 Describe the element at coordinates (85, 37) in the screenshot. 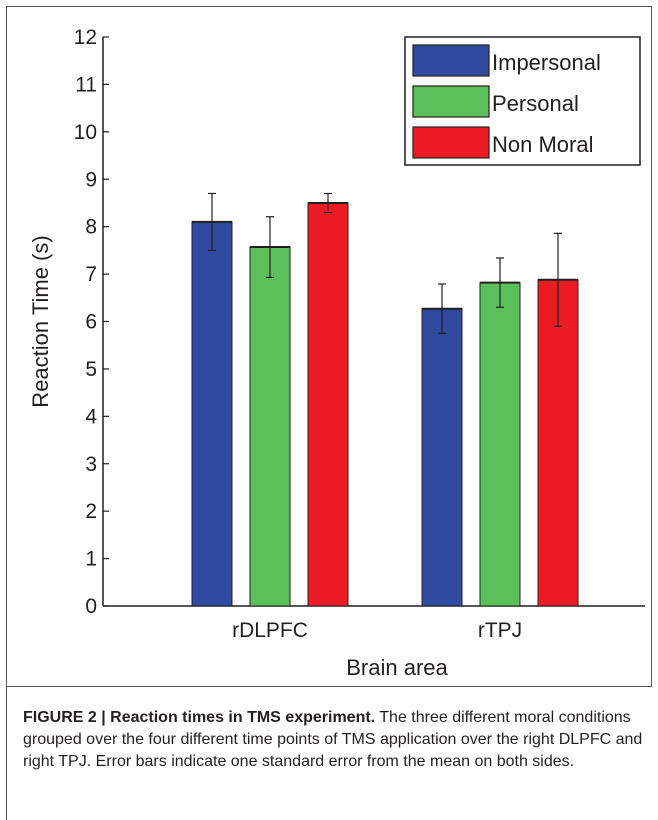

I see `y-tick-label: 12` at that location.